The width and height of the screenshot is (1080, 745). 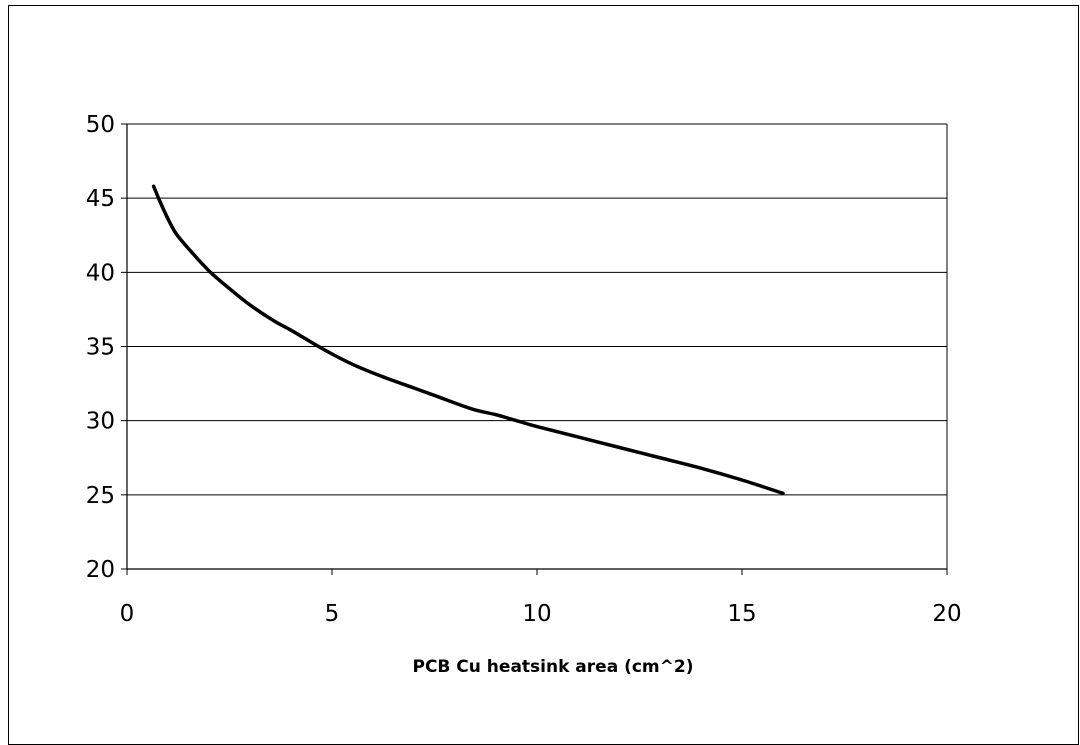 I want to click on y-tick-label: 30, so click(x=100, y=422).